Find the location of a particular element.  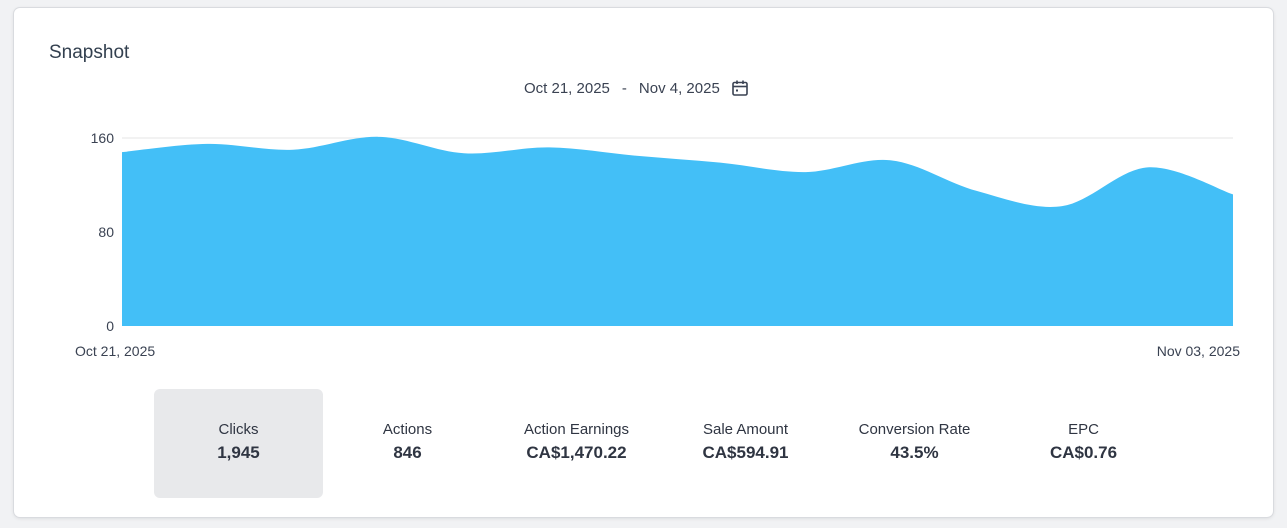

metric-sale-amount: Sale Amount CA$594.91 is located at coordinates (745, 443).